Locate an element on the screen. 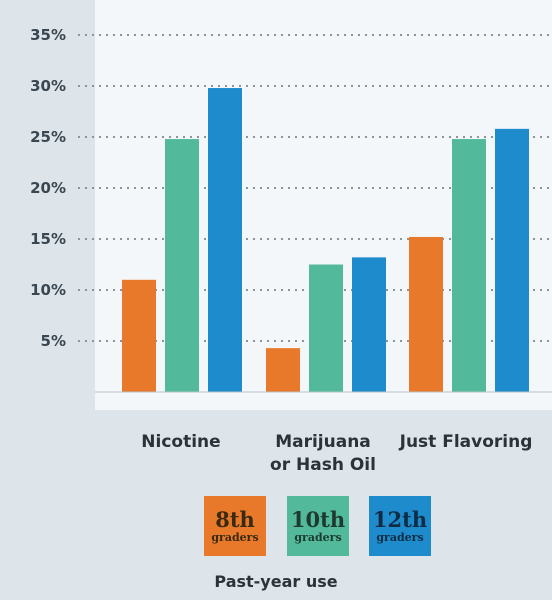 The width and height of the screenshot is (552, 600). x-category-label: Marijuana or Hash Oil is located at coordinates (323, 453).